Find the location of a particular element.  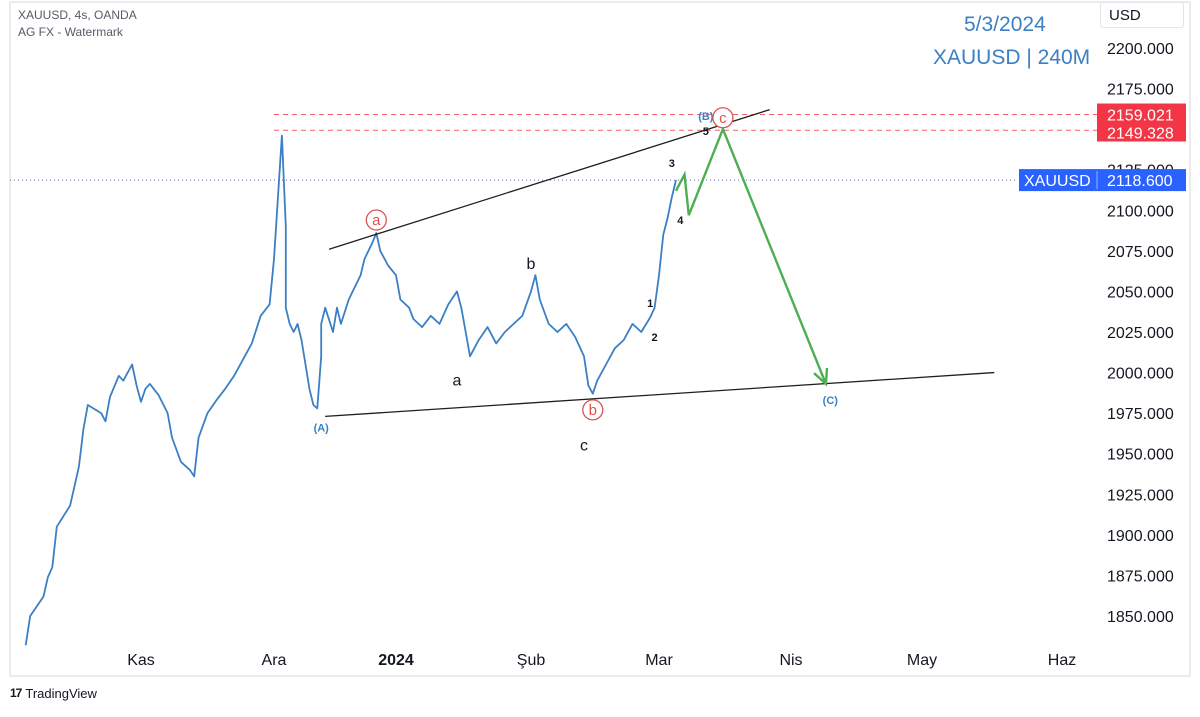

wave-label: 5 is located at coordinates (706, 132).